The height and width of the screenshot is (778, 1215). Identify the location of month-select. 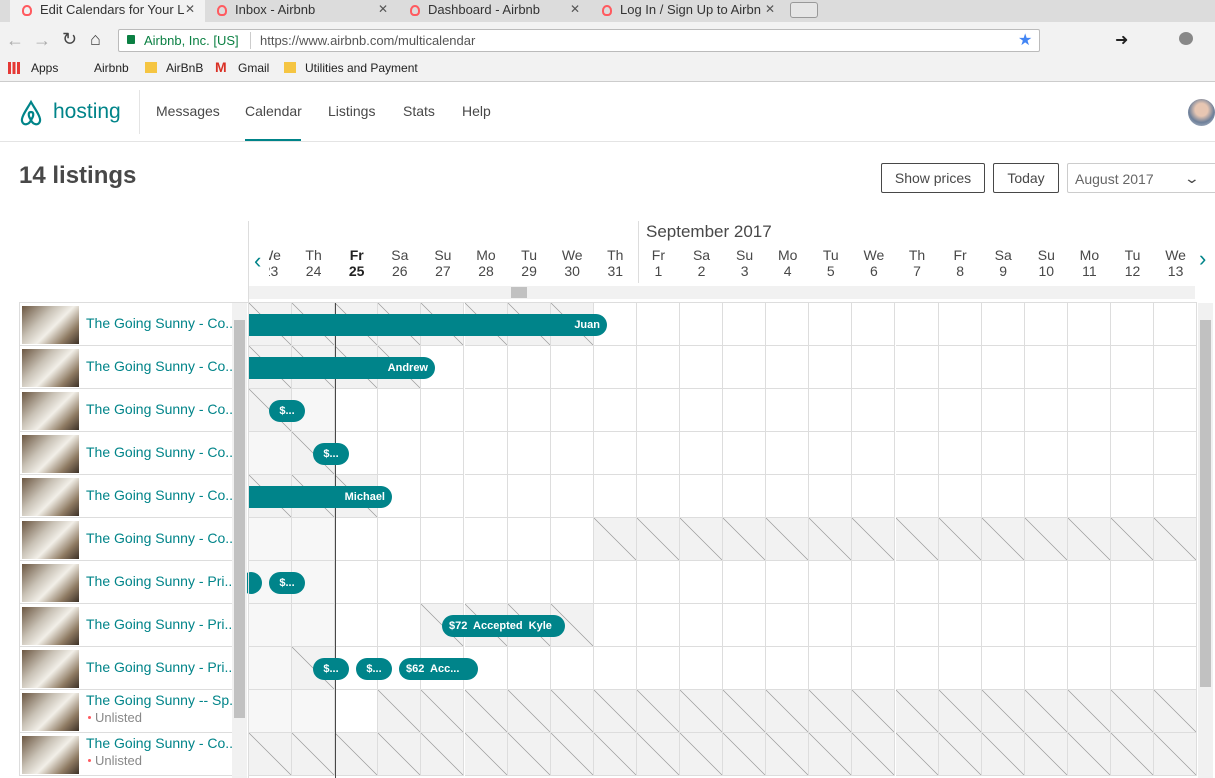
(1141, 178).